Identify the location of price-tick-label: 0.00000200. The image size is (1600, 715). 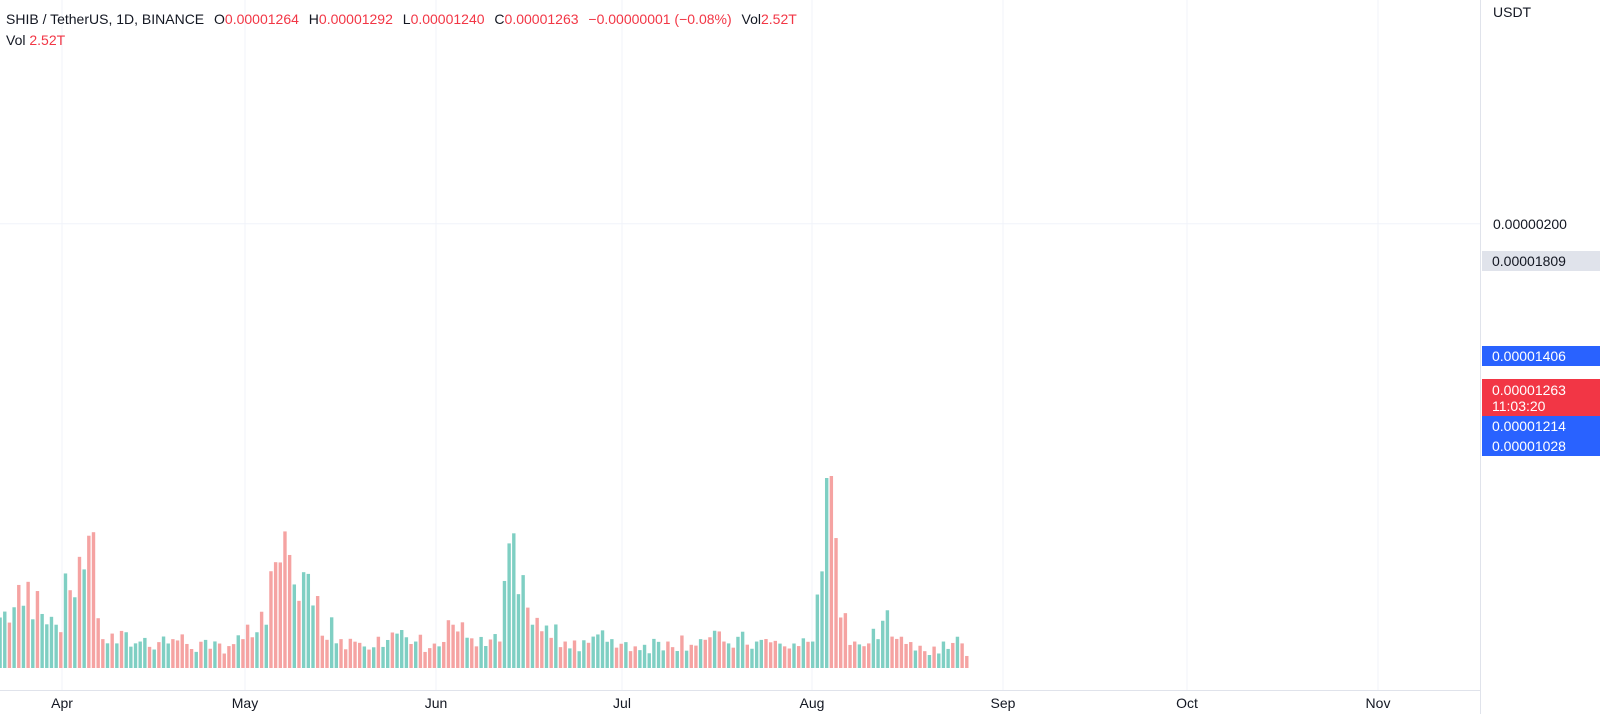
(1530, 223).